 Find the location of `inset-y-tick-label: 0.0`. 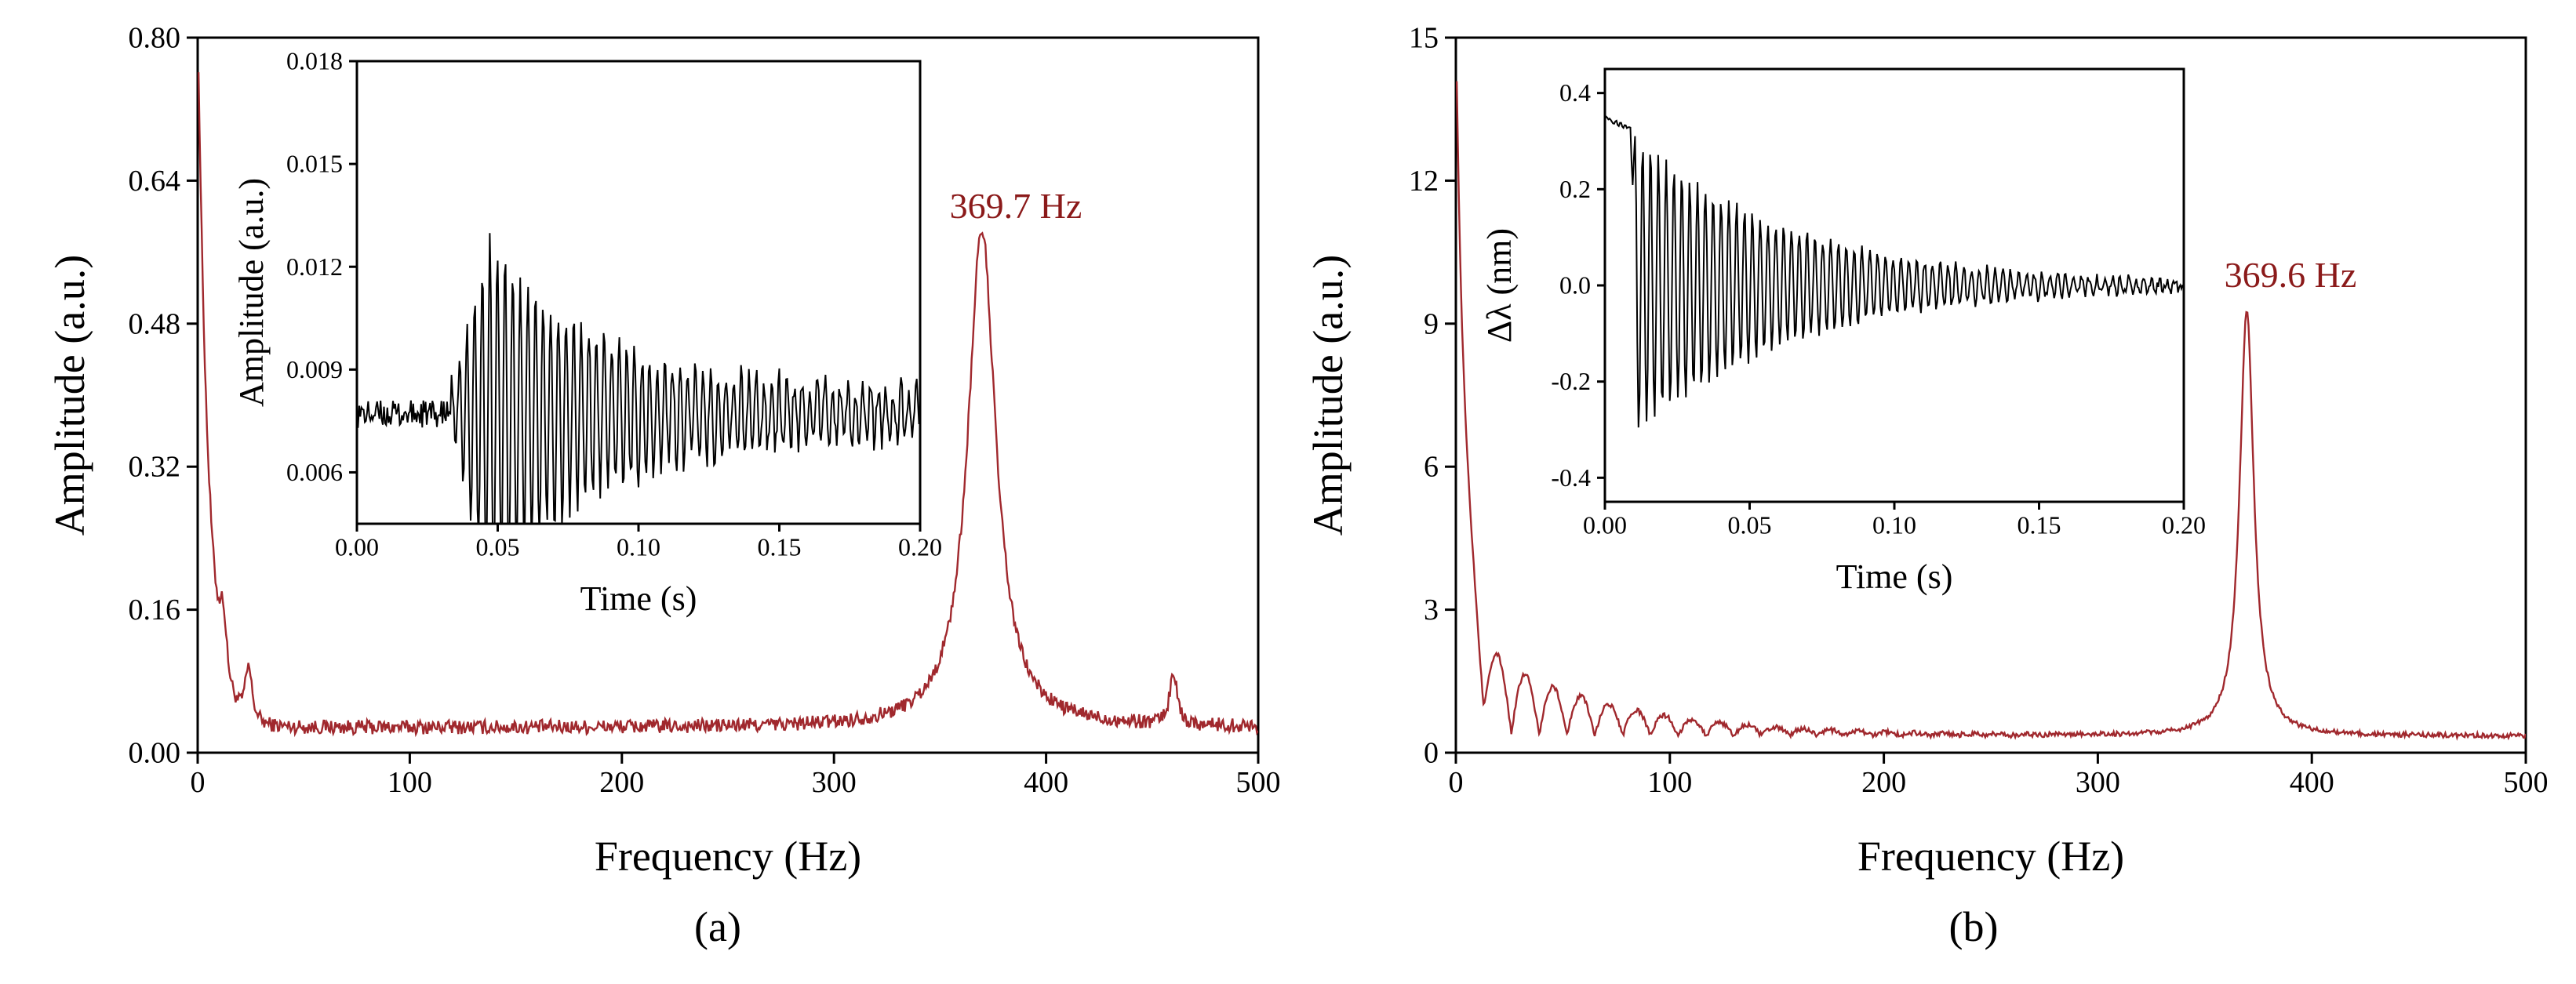

inset-y-tick-label: 0.0 is located at coordinates (1575, 285).